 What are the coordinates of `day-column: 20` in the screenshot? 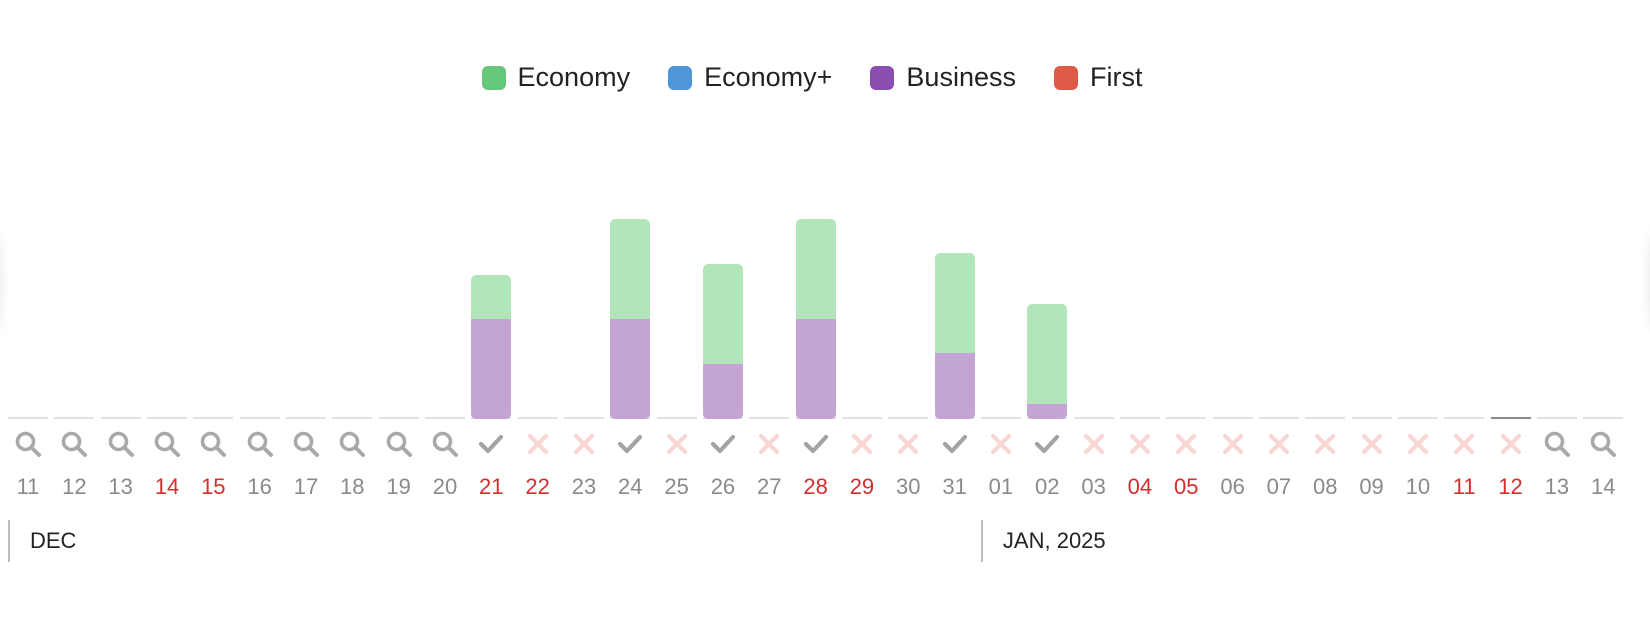 It's located at (445, 313).